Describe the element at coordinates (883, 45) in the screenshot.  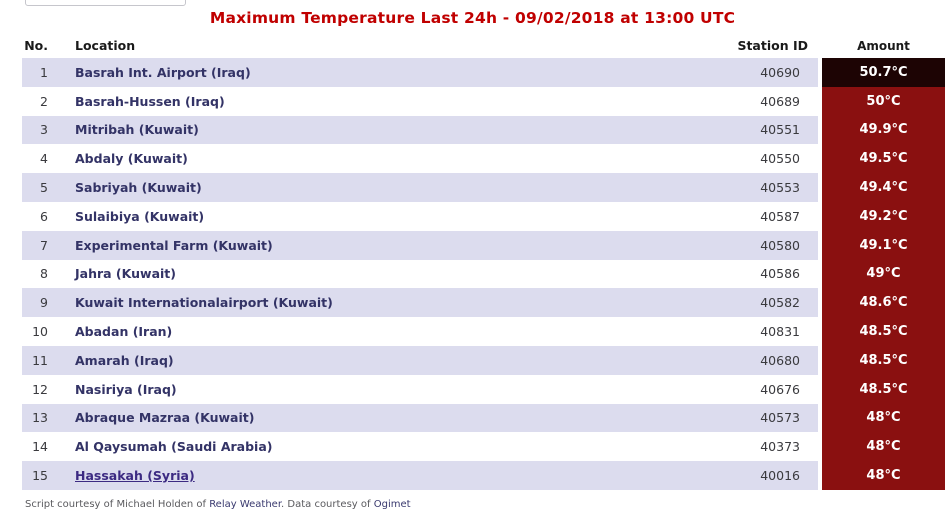
I see `header-amount: Amount` at that location.